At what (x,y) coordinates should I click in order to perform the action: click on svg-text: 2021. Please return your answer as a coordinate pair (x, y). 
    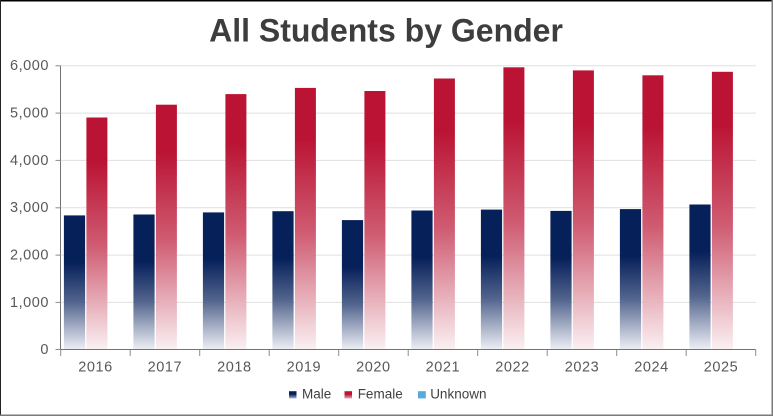
    Looking at the image, I should click on (443, 368).